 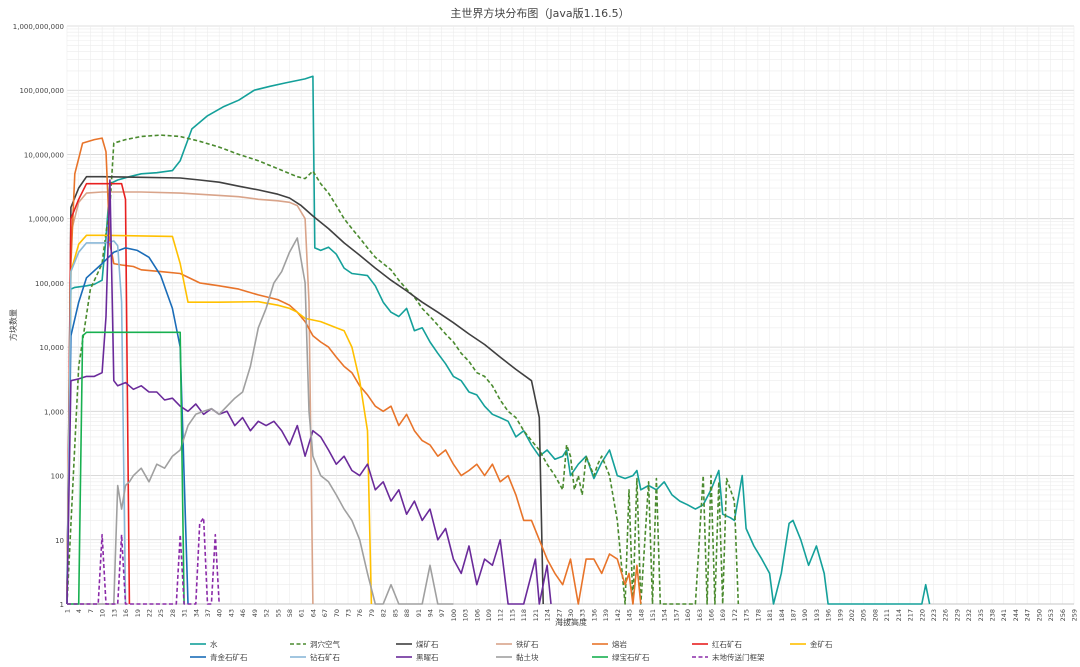 I want to click on x-tick-label: 88, so click(x=407, y=613).